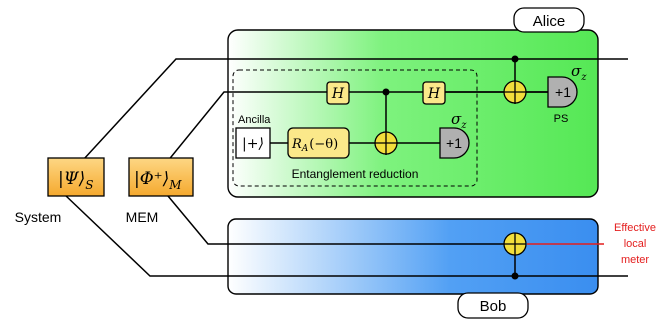  Describe the element at coordinates (635, 228) in the screenshot. I see `effective-line-1: Effective` at that location.